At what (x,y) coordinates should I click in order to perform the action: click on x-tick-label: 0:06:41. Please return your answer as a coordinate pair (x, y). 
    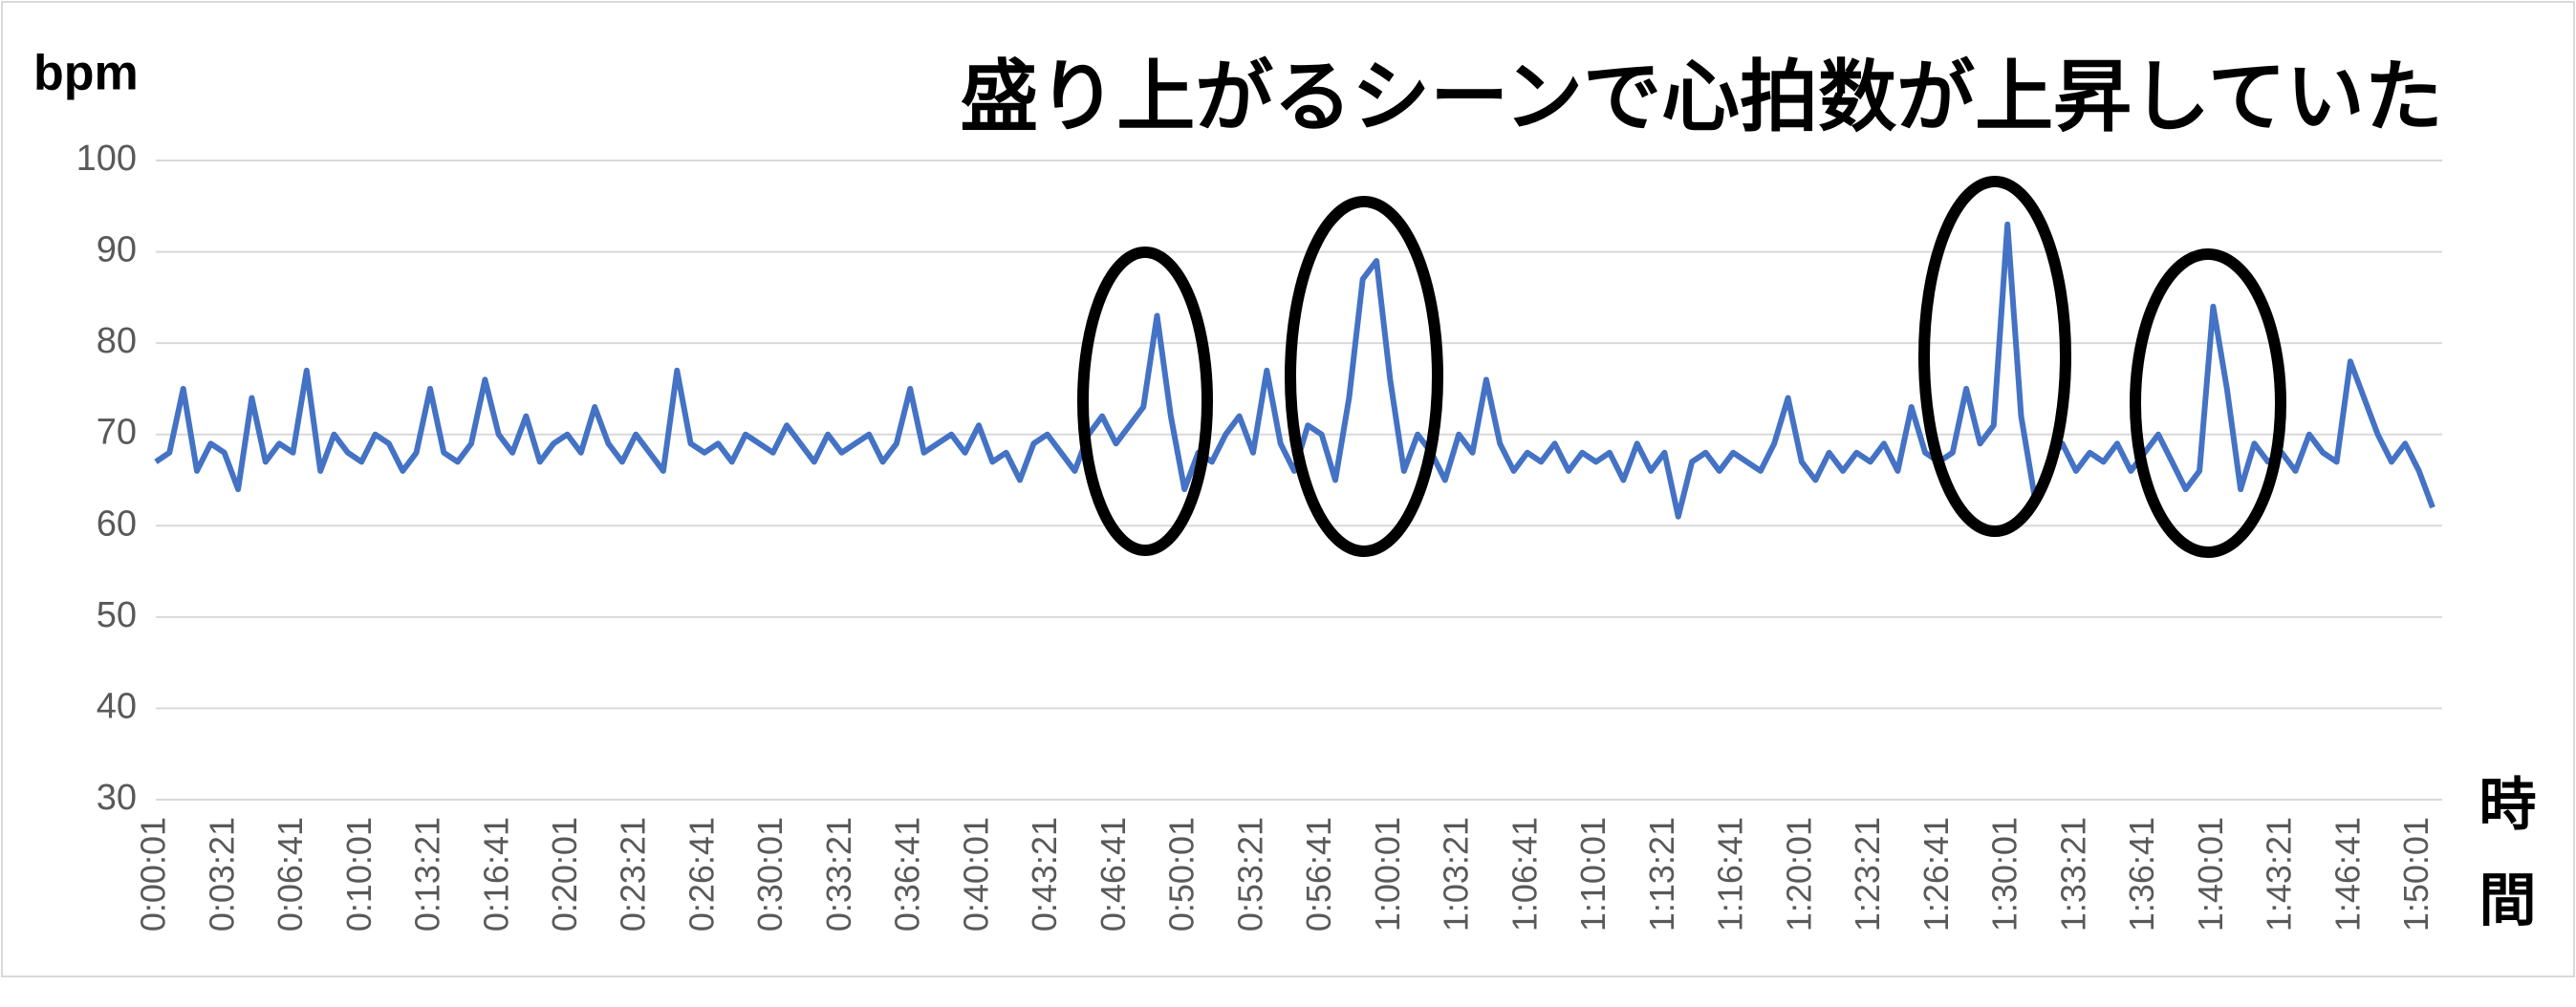
    Looking at the image, I should click on (290, 875).